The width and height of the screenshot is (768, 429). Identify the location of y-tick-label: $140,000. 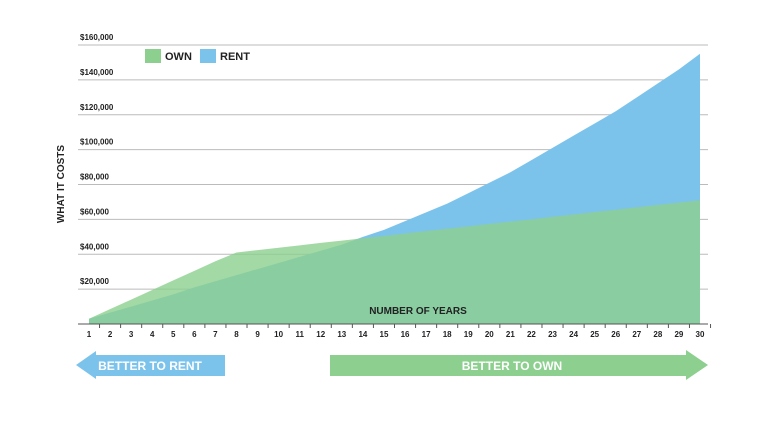
(97, 72).